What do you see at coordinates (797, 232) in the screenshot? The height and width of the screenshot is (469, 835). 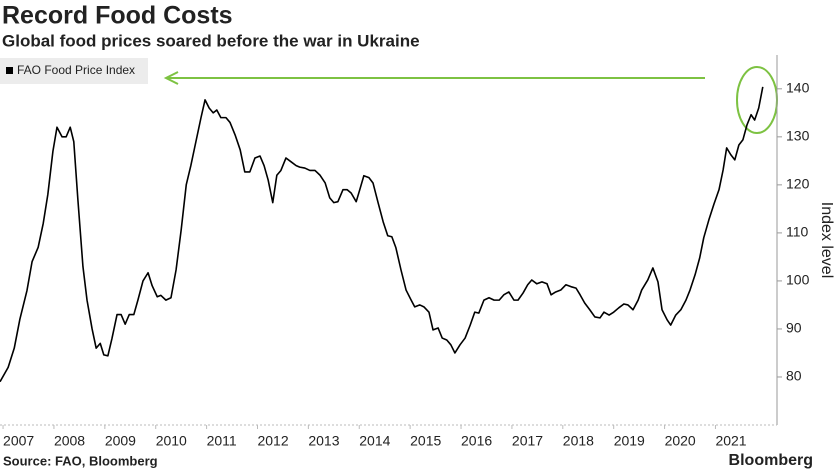 I see `y-tick-label: 110` at bounding box center [797, 232].